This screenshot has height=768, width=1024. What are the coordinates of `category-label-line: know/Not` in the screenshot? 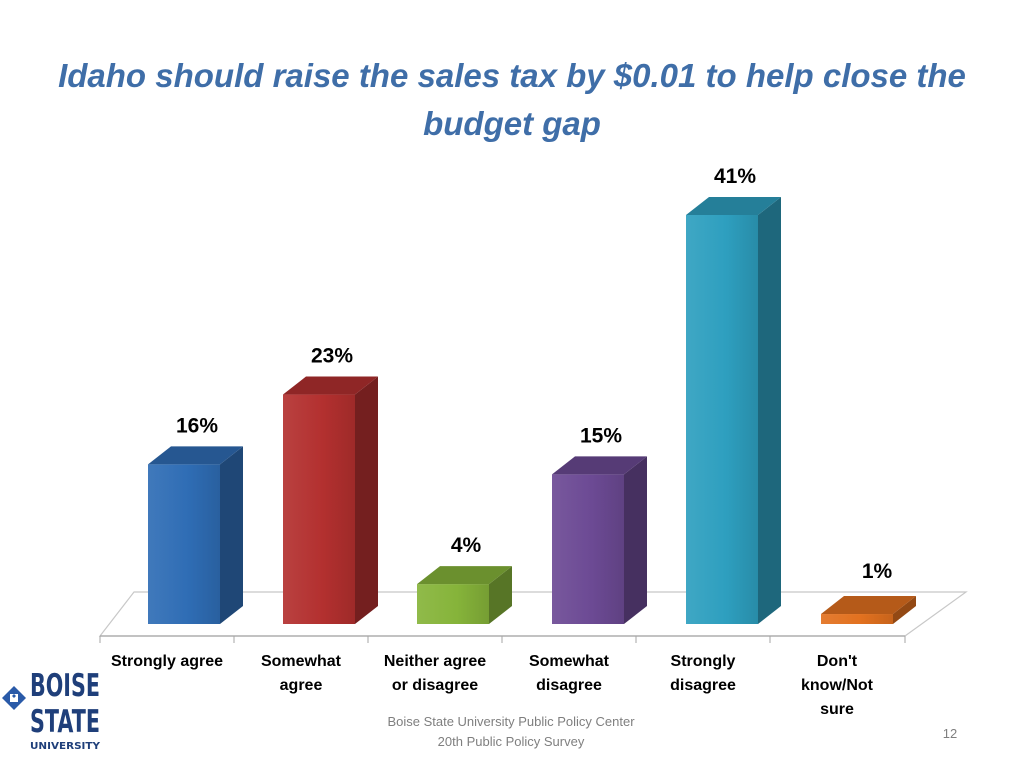 It's located at (837, 685).